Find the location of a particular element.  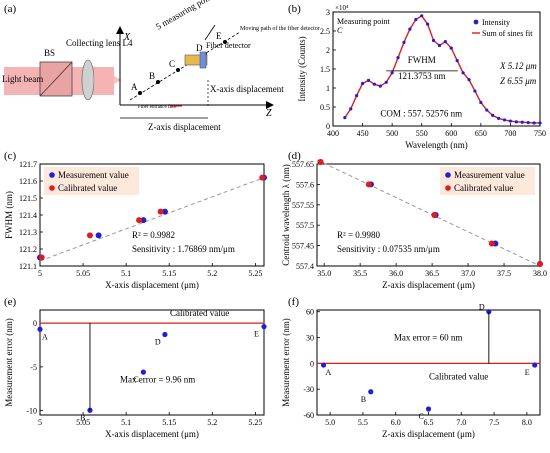

x-tick-label: 6.5 is located at coordinates (429, 422).